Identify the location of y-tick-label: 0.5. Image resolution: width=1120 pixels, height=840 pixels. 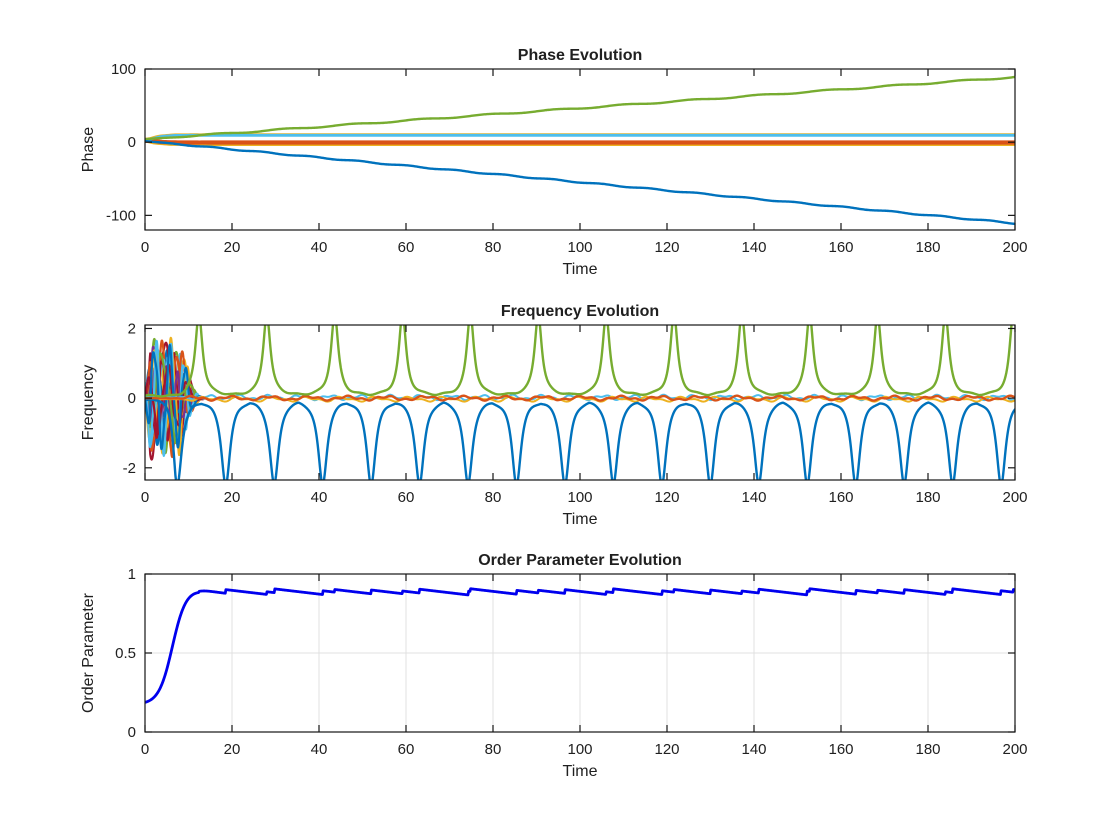
(125, 653).